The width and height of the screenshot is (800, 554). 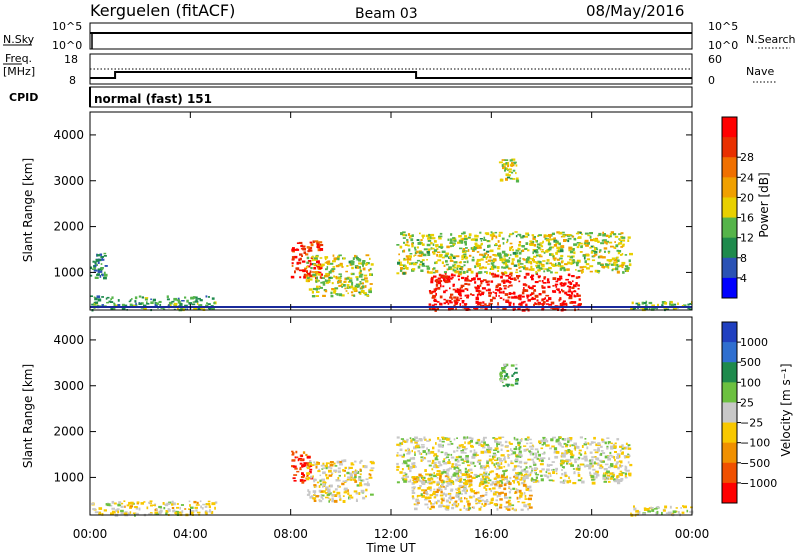 What do you see at coordinates (390, 547) in the screenshot?
I see `xaxis-title: Time UT` at bounding box center [390, 547].